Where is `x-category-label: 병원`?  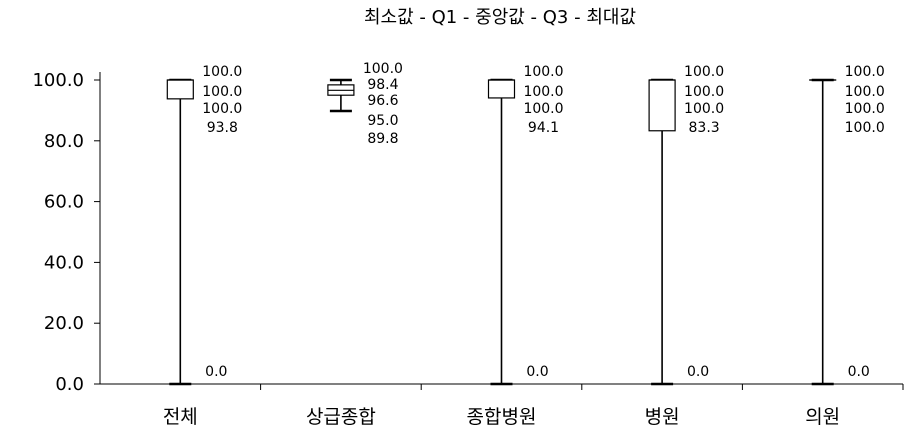
x-category-label: 병원 is located at coordinates (662, 417).